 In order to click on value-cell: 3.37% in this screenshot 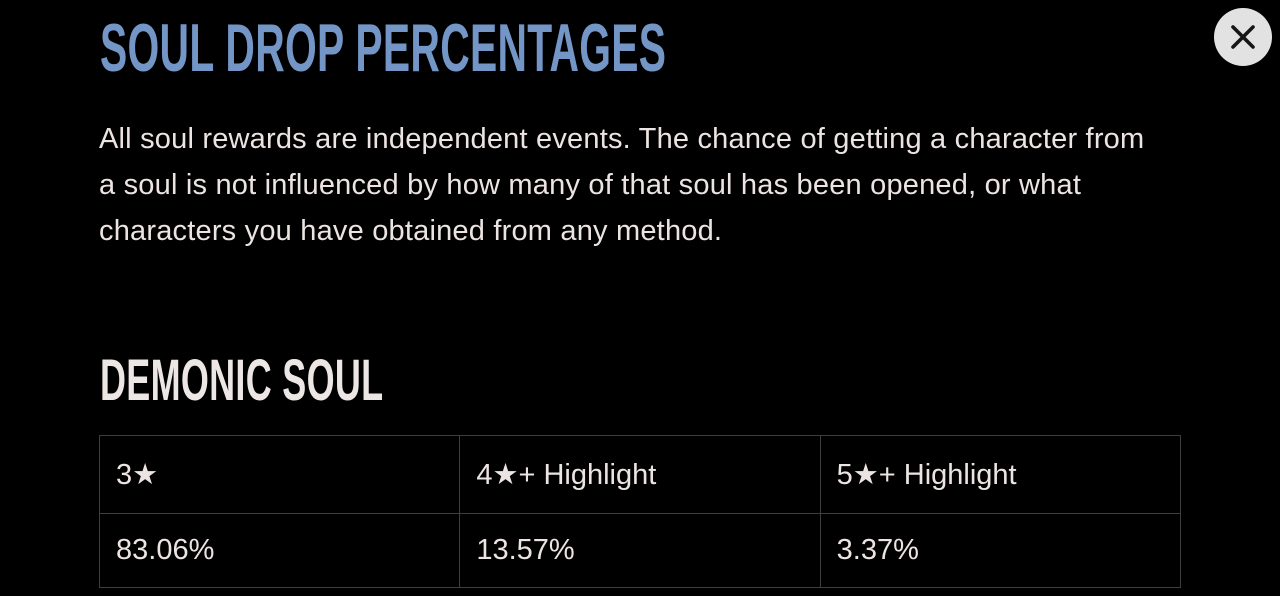, I will do `click(1000, 550)`.